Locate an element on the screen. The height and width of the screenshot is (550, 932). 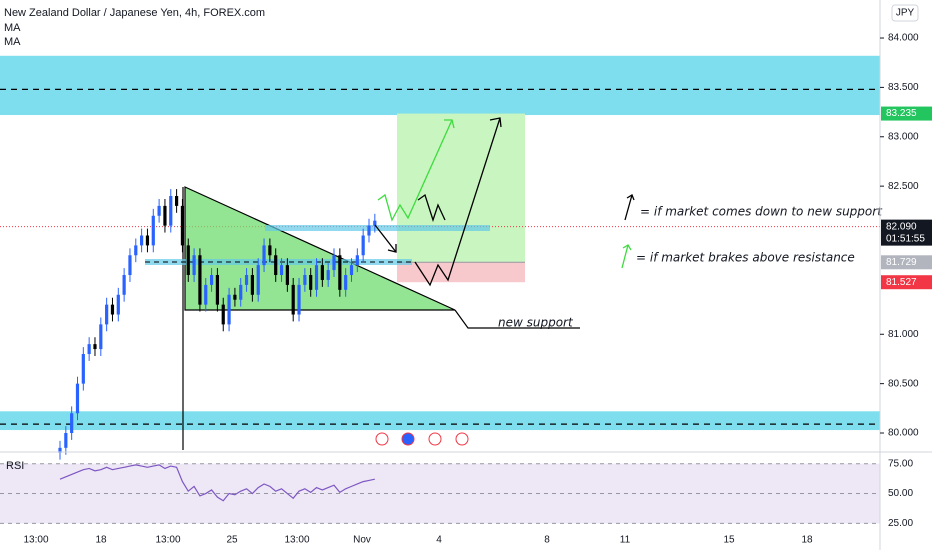
annotation: new support is located at coordinates (536, 323).